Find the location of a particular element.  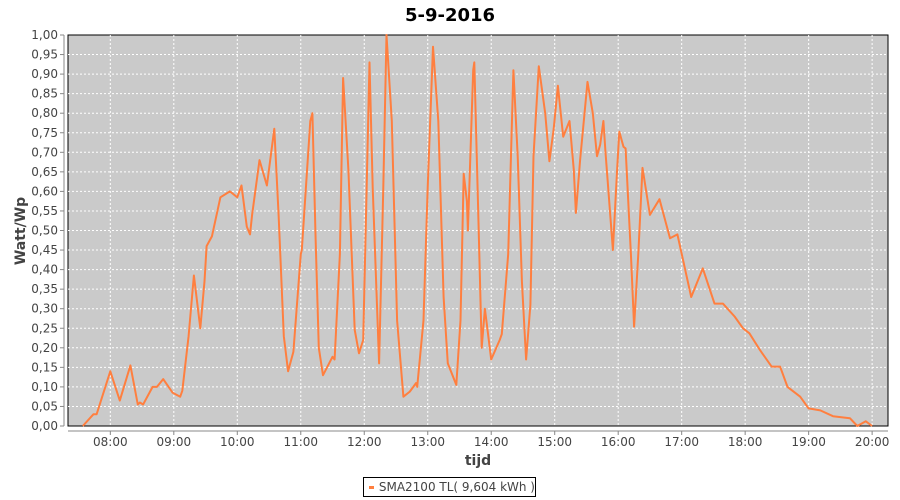

y-tick-label: 0,75 is located at coordinates (44, 133).